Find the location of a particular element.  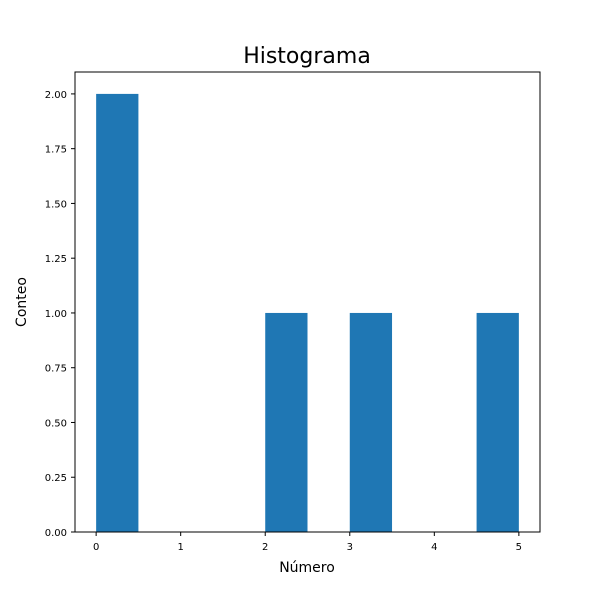

x-axis-ticks: 0 1 2 3 4 5 is located at coordinates (307, 542).